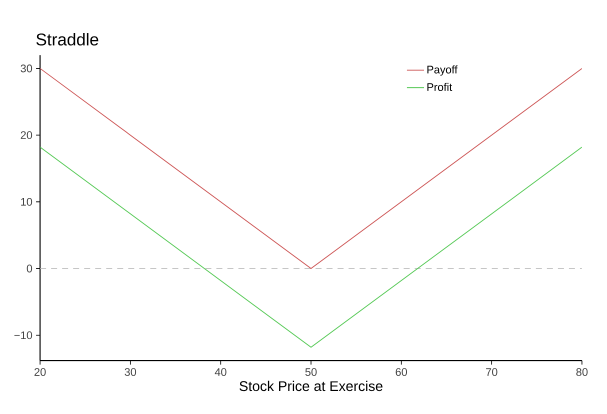 The width and height of the screenshot is (607, 414). What do you see at coordinates (29, 268) in the screenshot?
I see `y-tick-label: 0` at bounding box center [29, 268].